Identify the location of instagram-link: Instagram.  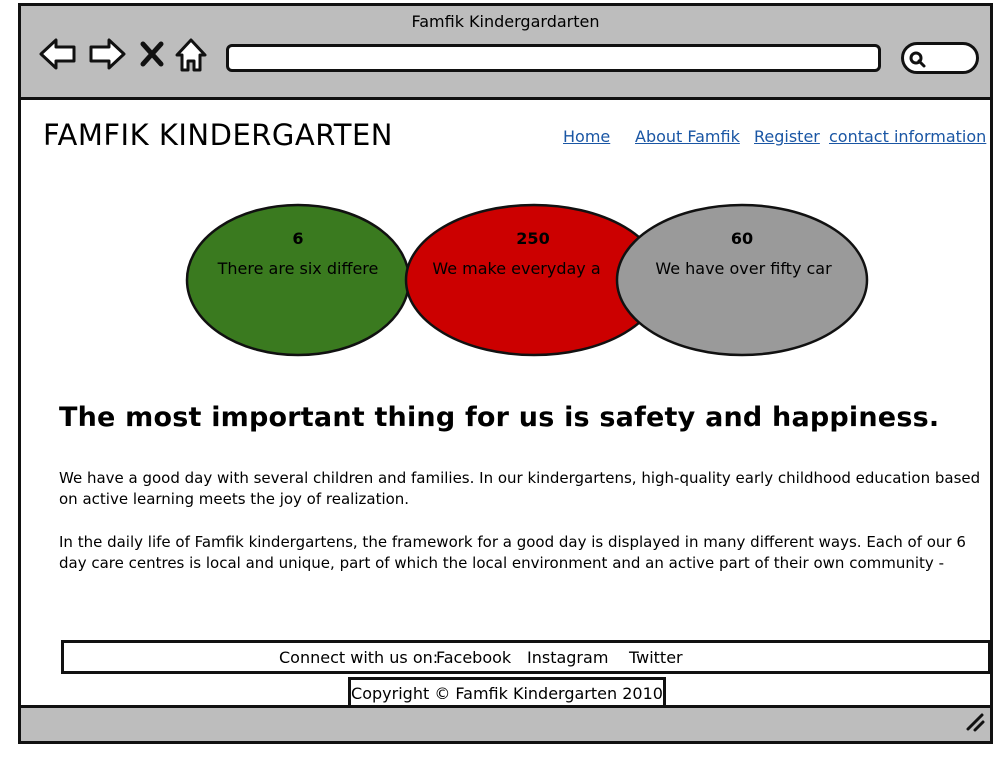
(568, 657).